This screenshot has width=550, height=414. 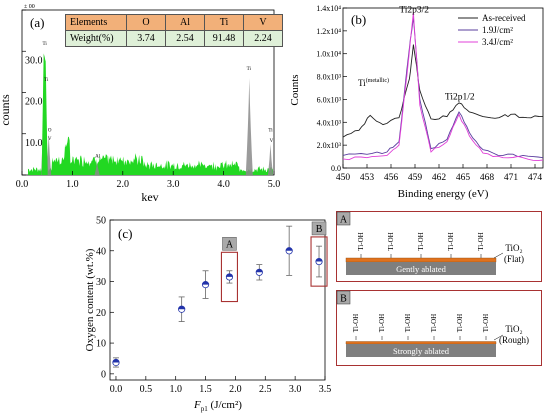 I want to click on xps-x-tick-label: 468, so click(x=487, y=178).